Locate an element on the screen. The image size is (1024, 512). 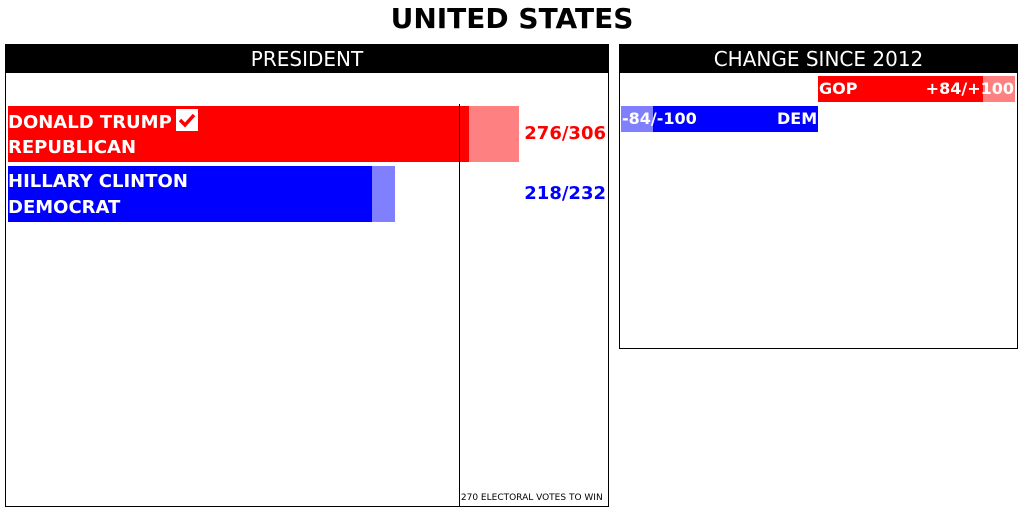
president-header: PRESIDENT is located at coordinates (307, 59).